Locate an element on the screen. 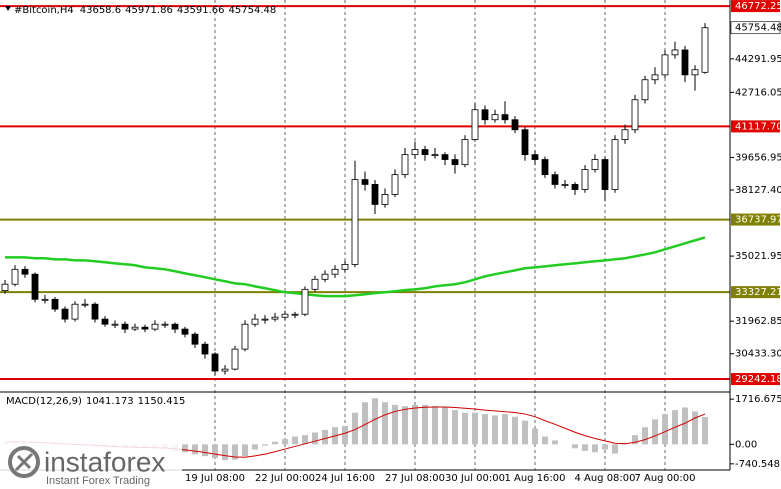 This screenshot has width=781, height=489. x-tick-label: 24 Jul 16:00 is located at coordinates (345, 478).